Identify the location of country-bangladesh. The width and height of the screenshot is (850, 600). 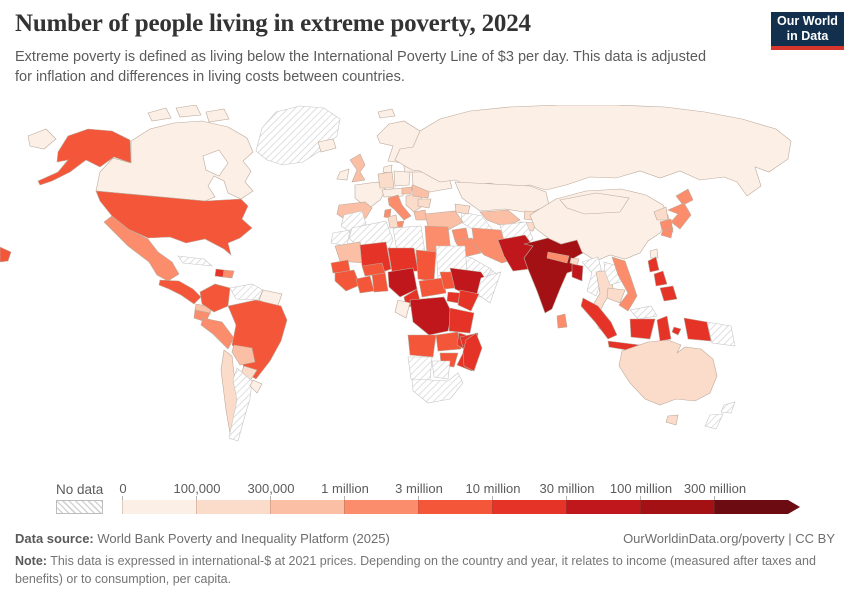
(577, 272).